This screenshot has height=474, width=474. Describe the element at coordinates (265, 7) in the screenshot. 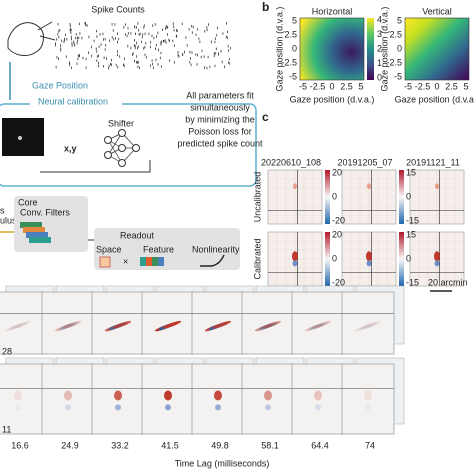

I see `panel-label: b` at that location.